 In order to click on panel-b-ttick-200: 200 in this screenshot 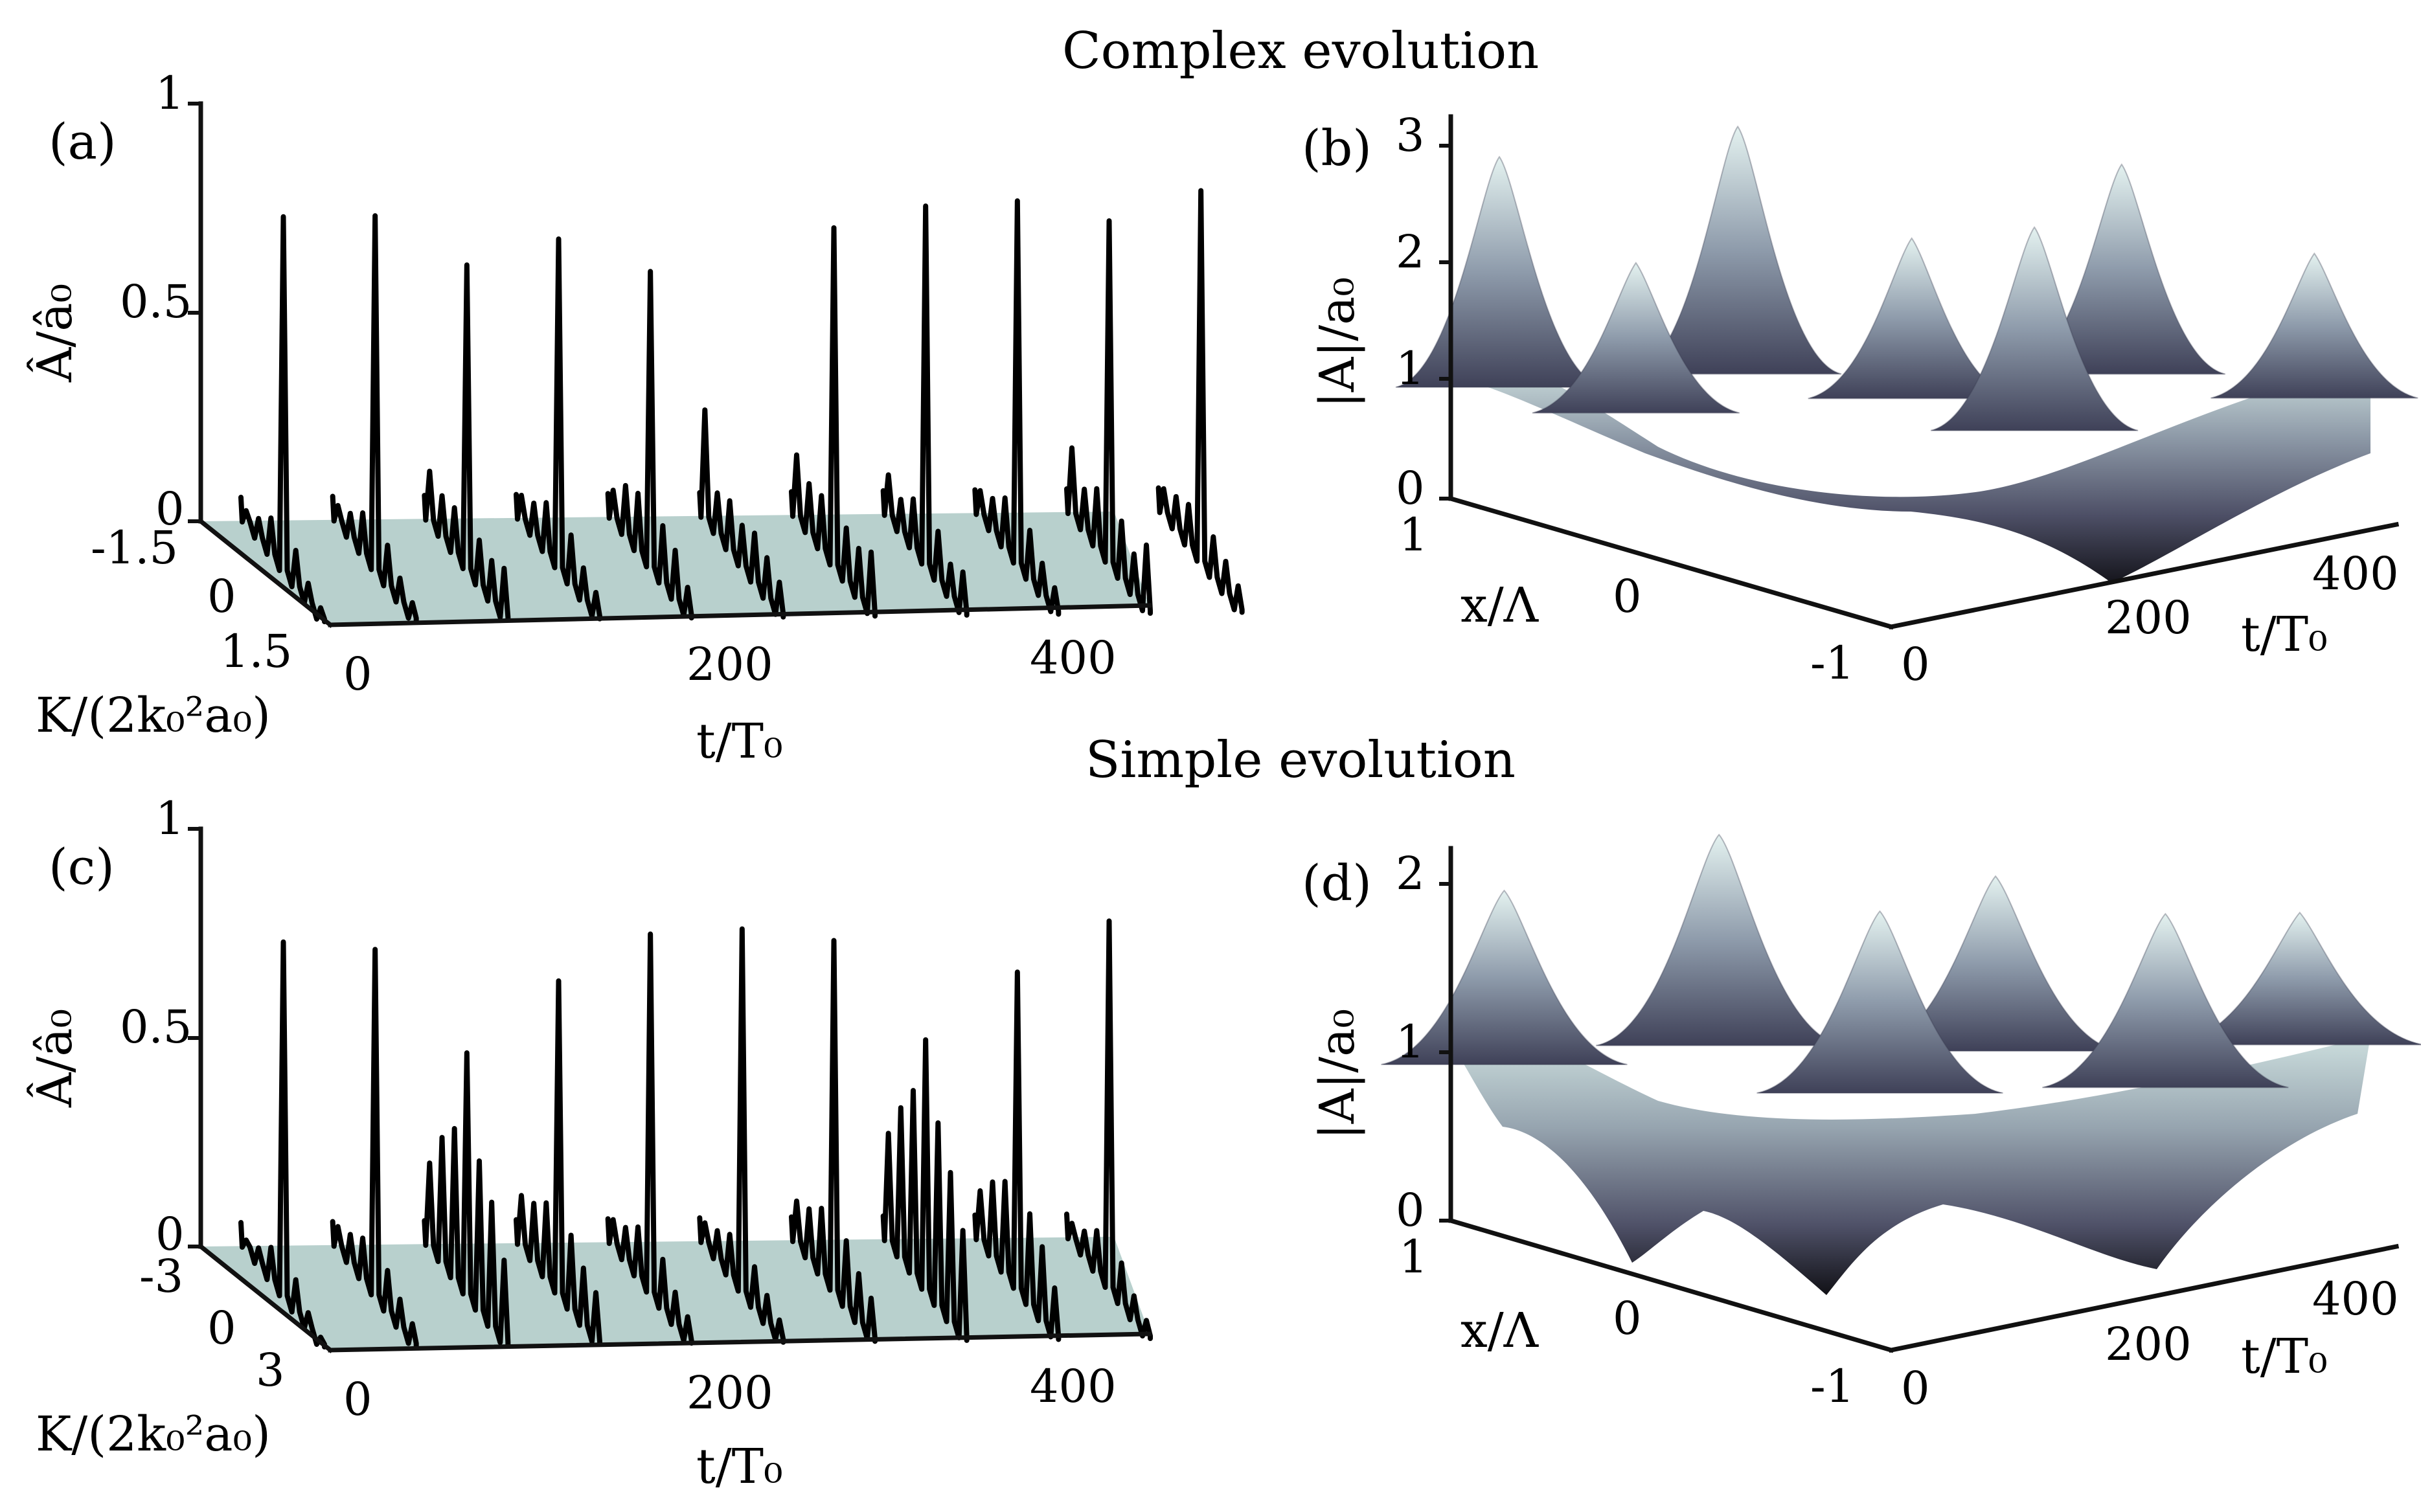, I will do `click(2148, 617)`.